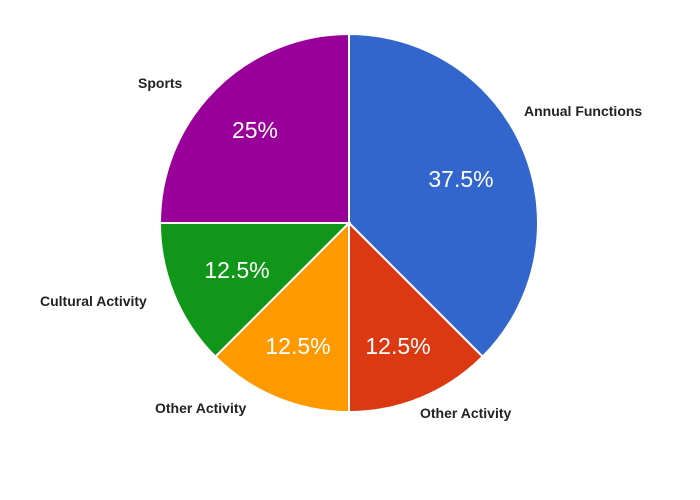 The width and height of the screenshot is (700, 500). What do you see at coordinates (460, 179) in the screenshot?
I see `slice-percentage-label: 37.5%` at bounding box center [460, 179].